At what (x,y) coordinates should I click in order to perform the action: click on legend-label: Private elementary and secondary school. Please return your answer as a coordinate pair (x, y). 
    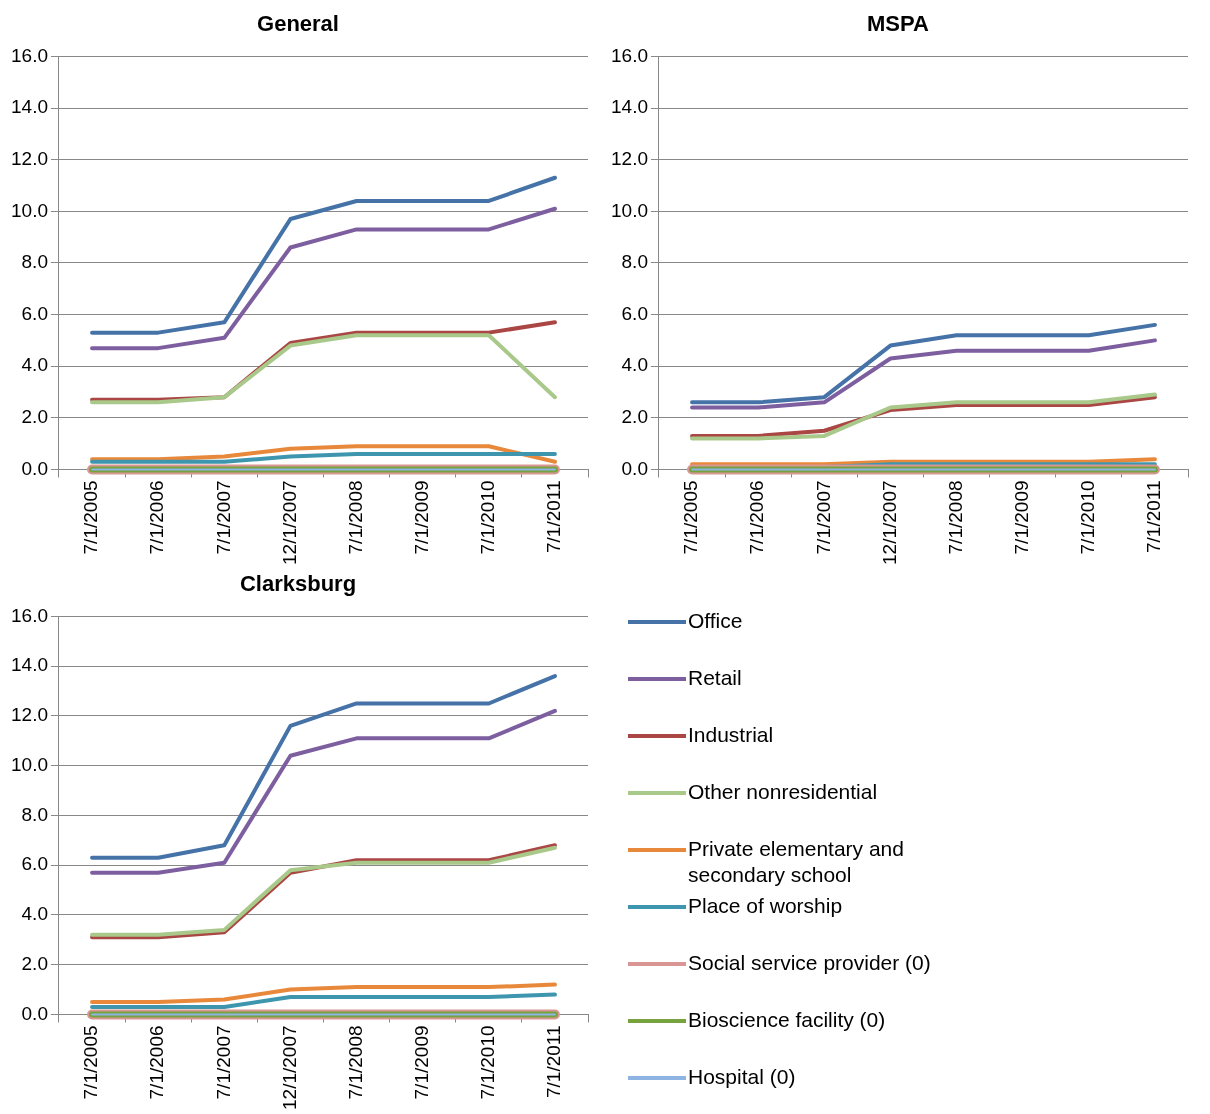
    Looking at the image, I should click on (796, 862).